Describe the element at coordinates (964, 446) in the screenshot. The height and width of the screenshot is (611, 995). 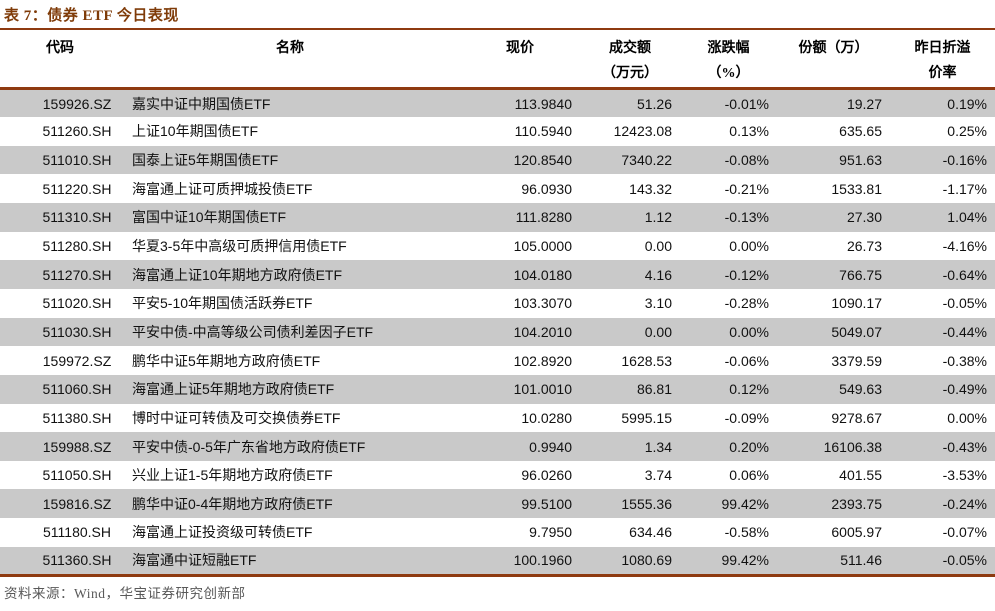
I see `cell-premium: -0.43%` at that location.